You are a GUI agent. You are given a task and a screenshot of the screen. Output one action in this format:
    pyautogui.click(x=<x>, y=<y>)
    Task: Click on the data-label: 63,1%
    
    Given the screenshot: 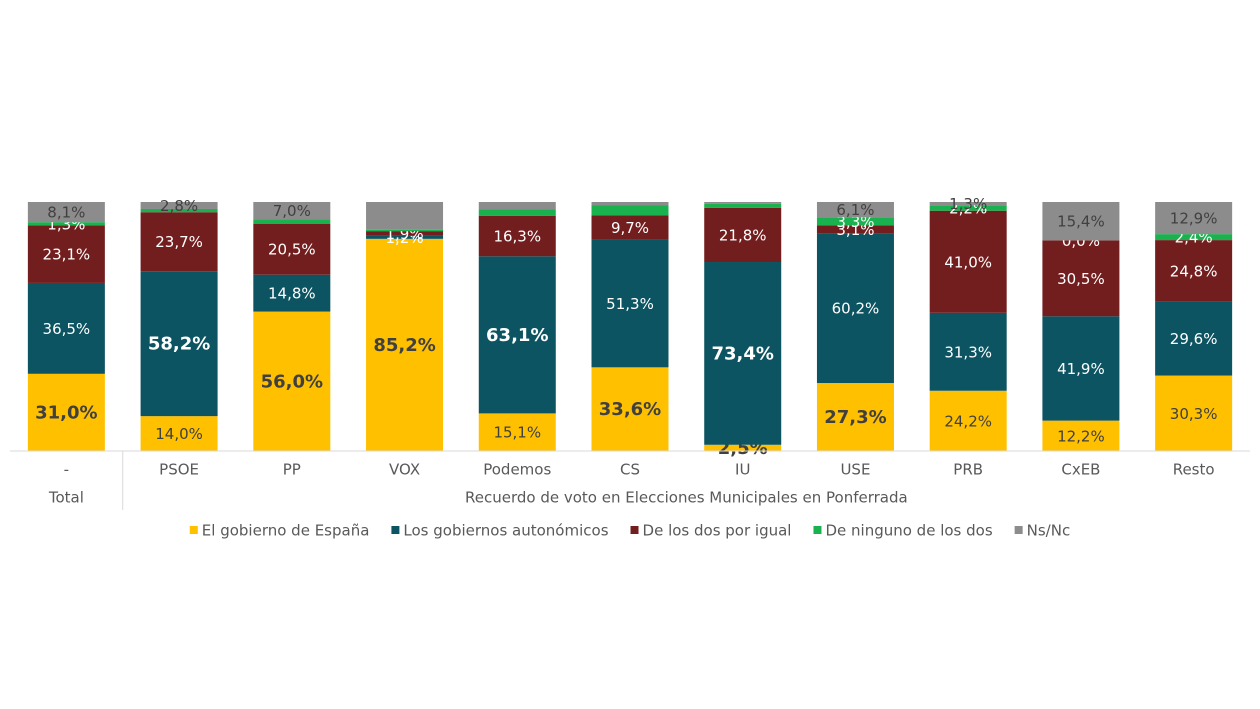 What is the action you would take?
    pyautogui.click(x=517, y=335)
    